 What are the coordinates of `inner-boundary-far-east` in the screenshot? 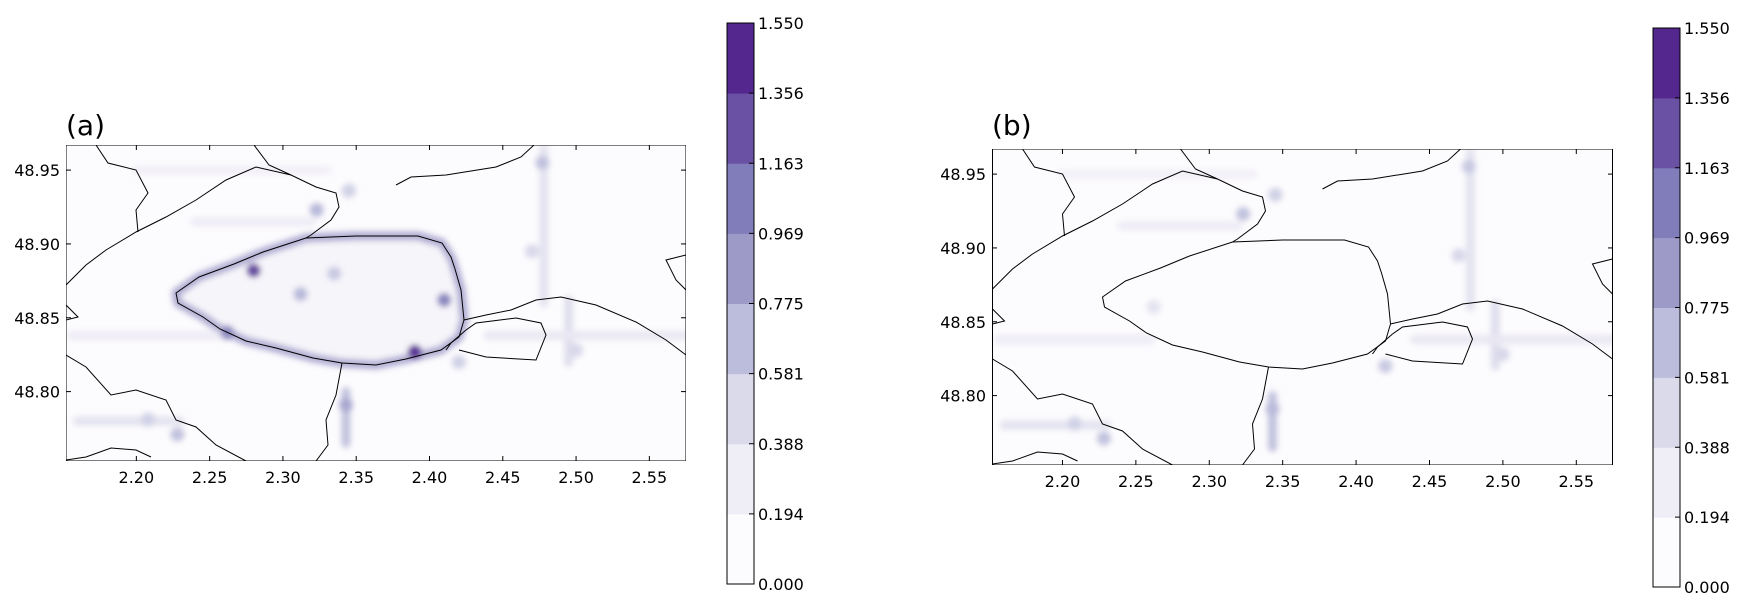 It's located at (675, 272).